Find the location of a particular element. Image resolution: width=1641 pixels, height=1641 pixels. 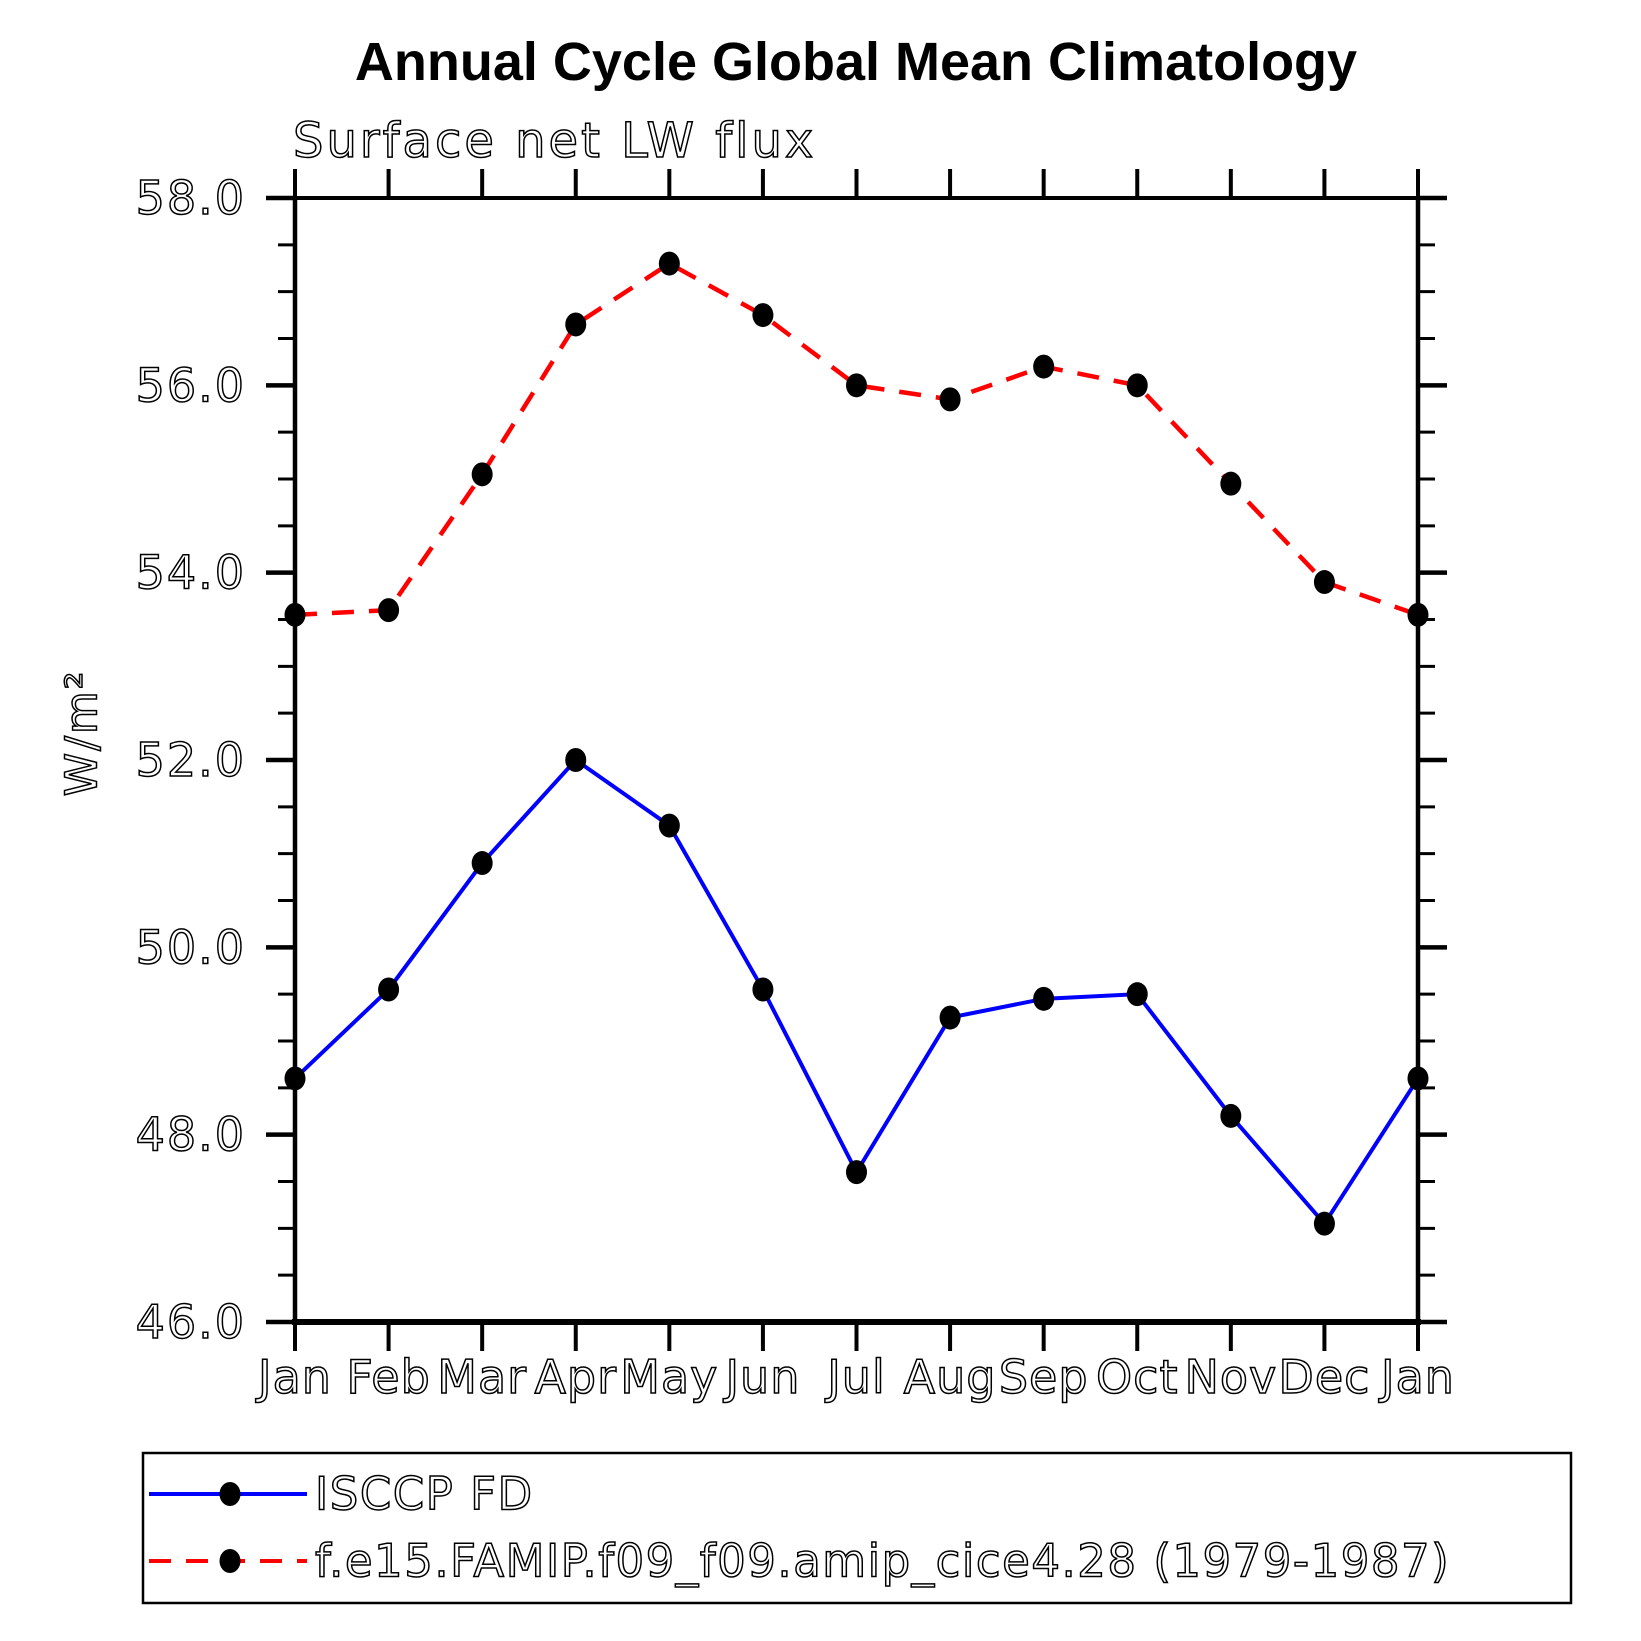

y-tick-label: 58.0 is located at coordinates (191, 198).